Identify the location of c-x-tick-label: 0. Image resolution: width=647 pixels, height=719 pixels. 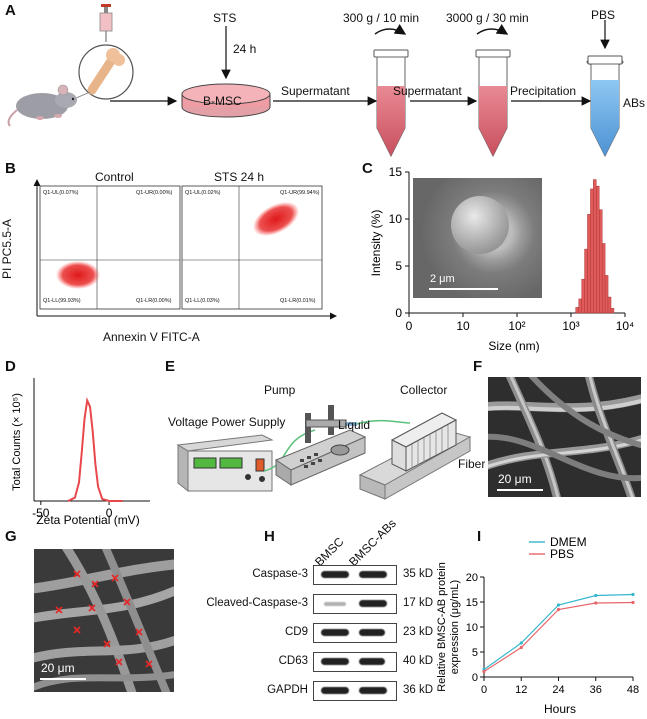
(409, 326).